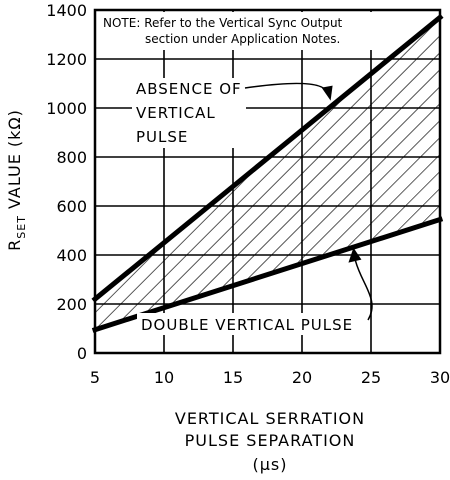 The width and height of the screenshot is (450, 480). Describe the element at coordinates (232, 113) in the screenshot. I see `absence-annotation: ABSENCE OF VERTICAL PULSE` at that location.